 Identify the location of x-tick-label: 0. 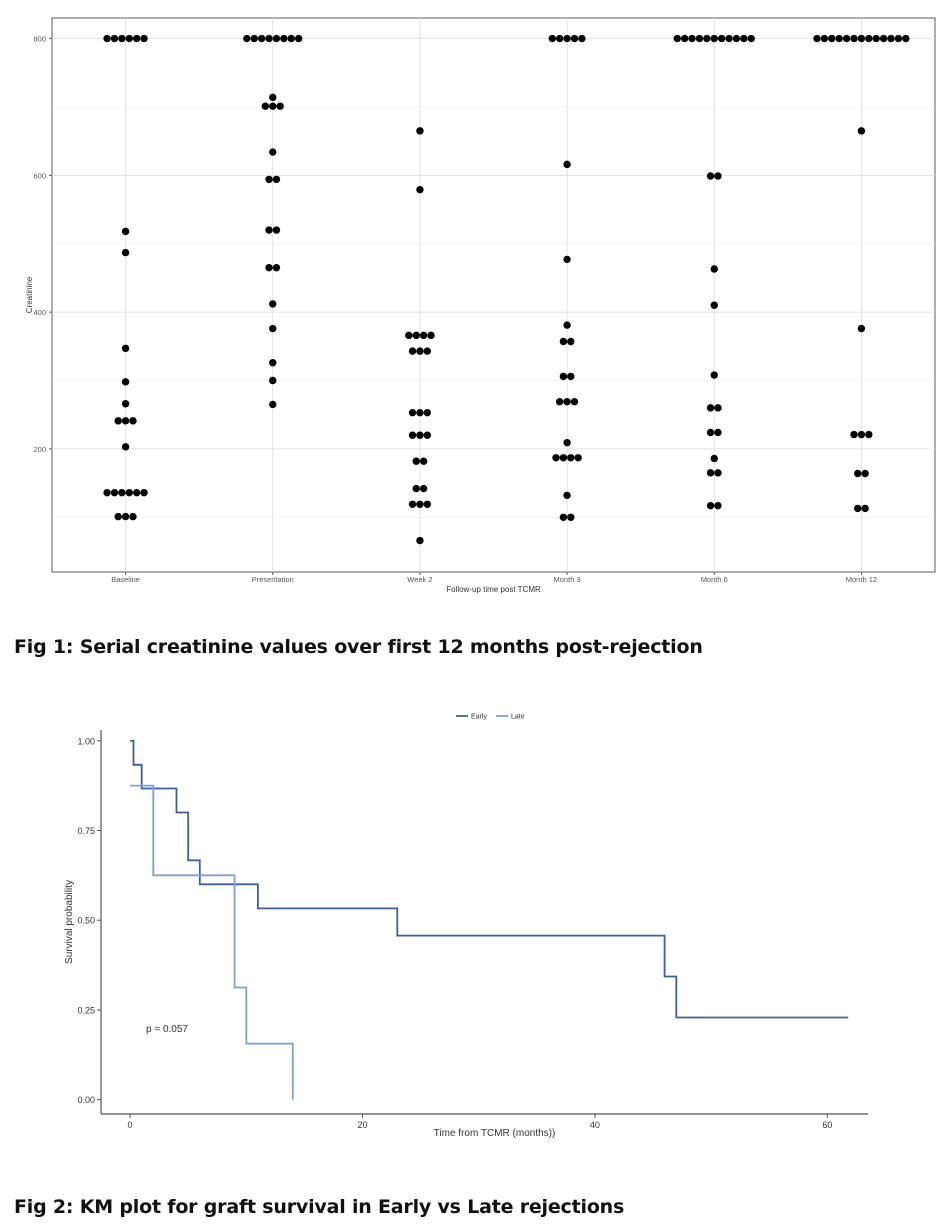
(130, 1125).